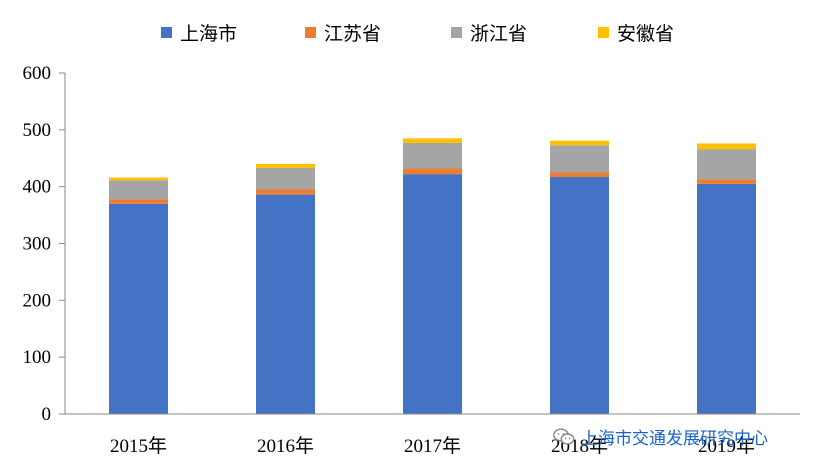  I want to click on wechat-icon, so click(564, 436).